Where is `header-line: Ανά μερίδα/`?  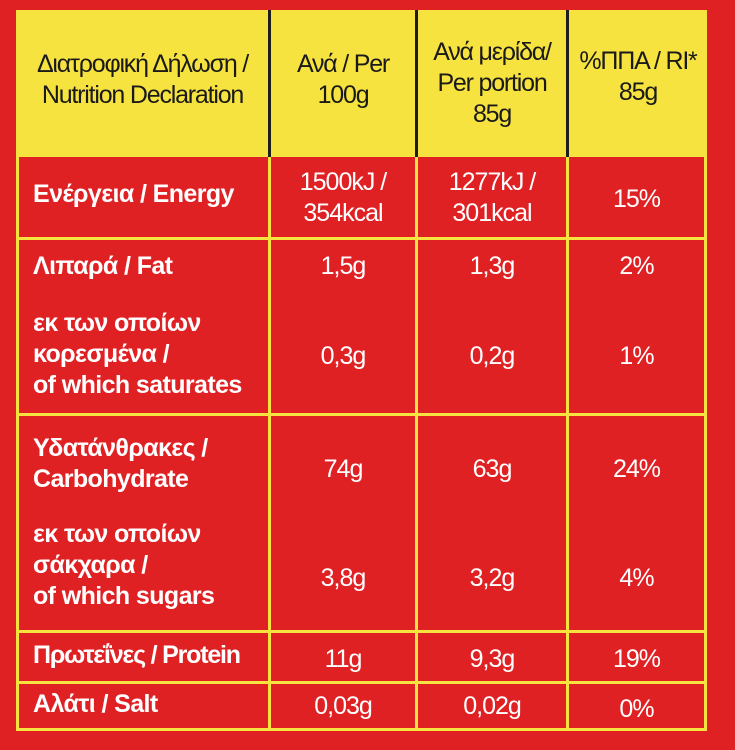 header-line: Ανά μερίδα/ is located at coordinates (492, 52).